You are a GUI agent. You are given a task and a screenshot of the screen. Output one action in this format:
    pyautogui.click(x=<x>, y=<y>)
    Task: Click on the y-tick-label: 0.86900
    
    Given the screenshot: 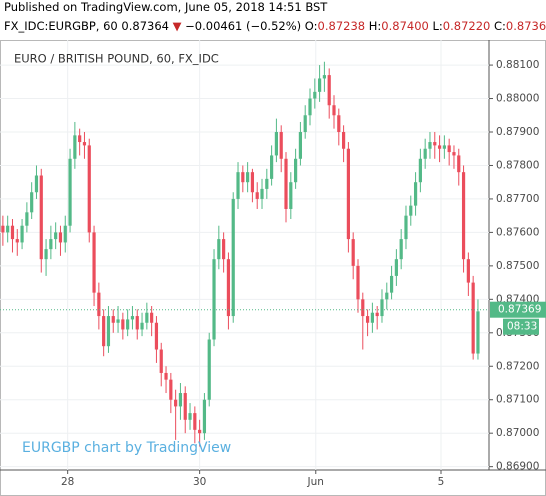 What is the action you would take?
    pyautogui.click(x=517, y=467)
    